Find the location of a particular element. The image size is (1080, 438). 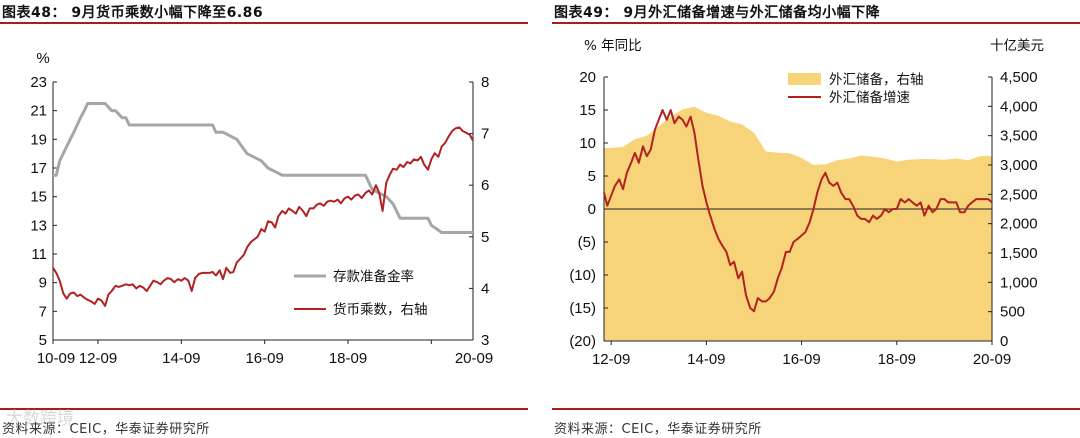

legend-label-fx-reserves: 外汇储备，右轴 is located at coordinates (876, 79).